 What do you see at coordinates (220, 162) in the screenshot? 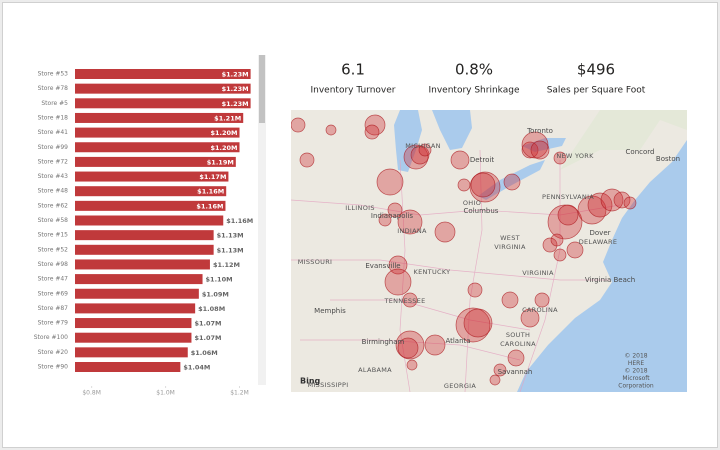
I see `value-label: $1.19M` at bounding box center [220, 162].